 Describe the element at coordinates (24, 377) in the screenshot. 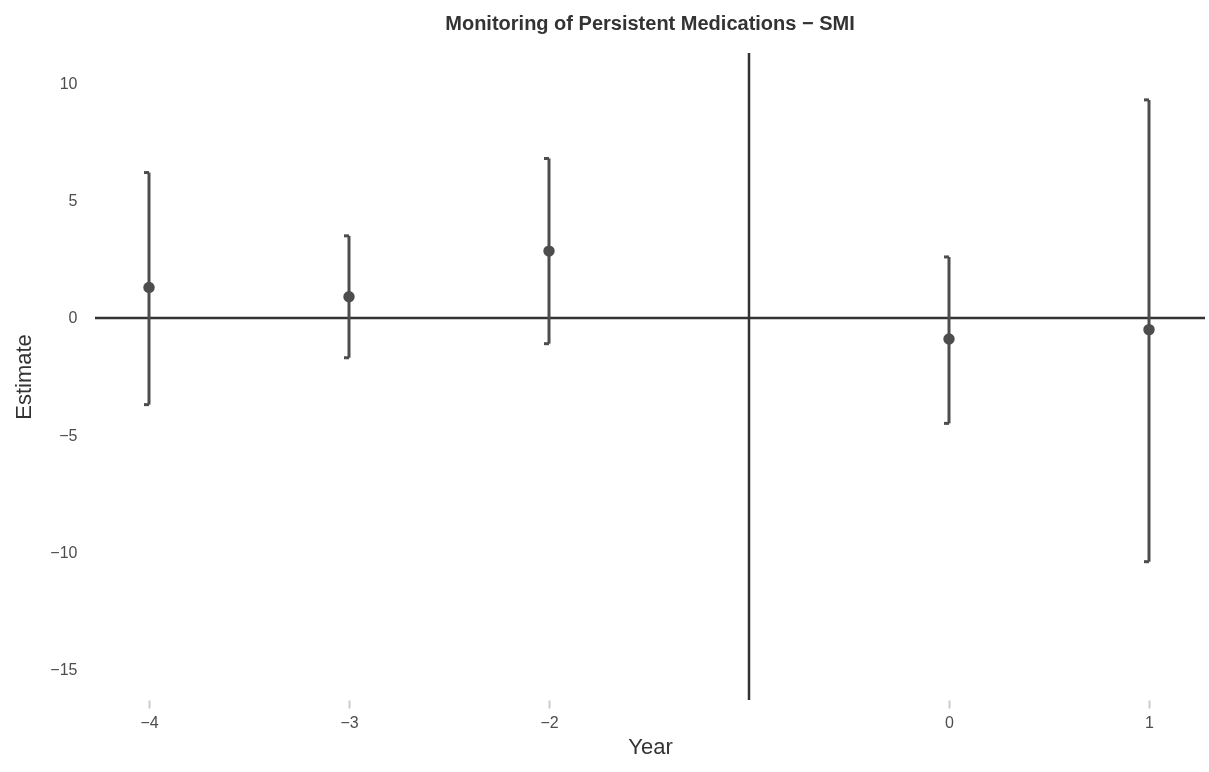

I see `y-axis-title: Estimate` at that location.